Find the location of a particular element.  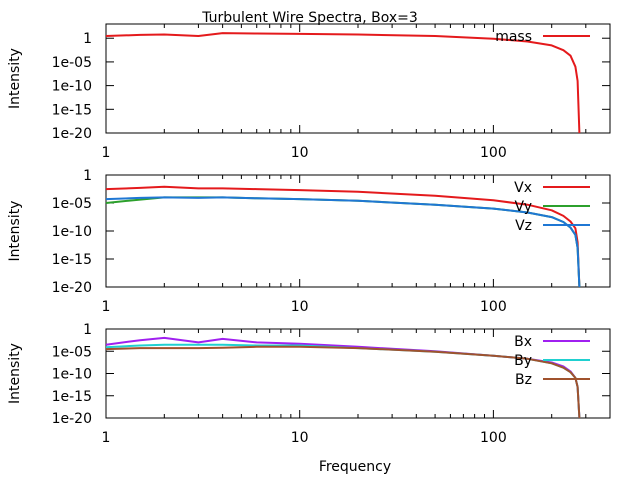

figure-title: Turbulent Wire Spectra, Box=3 is located at coordinates (309, 18).